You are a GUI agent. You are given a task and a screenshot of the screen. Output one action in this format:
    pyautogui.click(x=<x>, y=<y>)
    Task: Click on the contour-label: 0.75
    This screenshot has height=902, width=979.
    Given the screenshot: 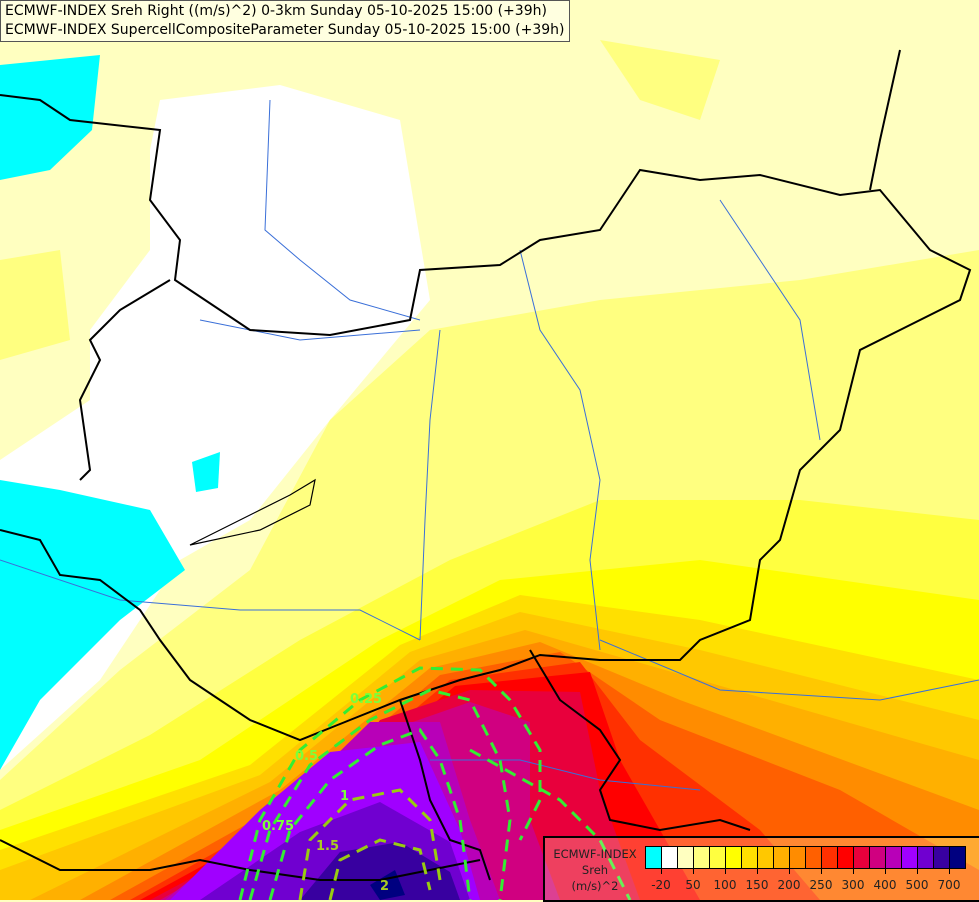 What is the action you would take?
    pyautogui.click(x=278, y=826)
    